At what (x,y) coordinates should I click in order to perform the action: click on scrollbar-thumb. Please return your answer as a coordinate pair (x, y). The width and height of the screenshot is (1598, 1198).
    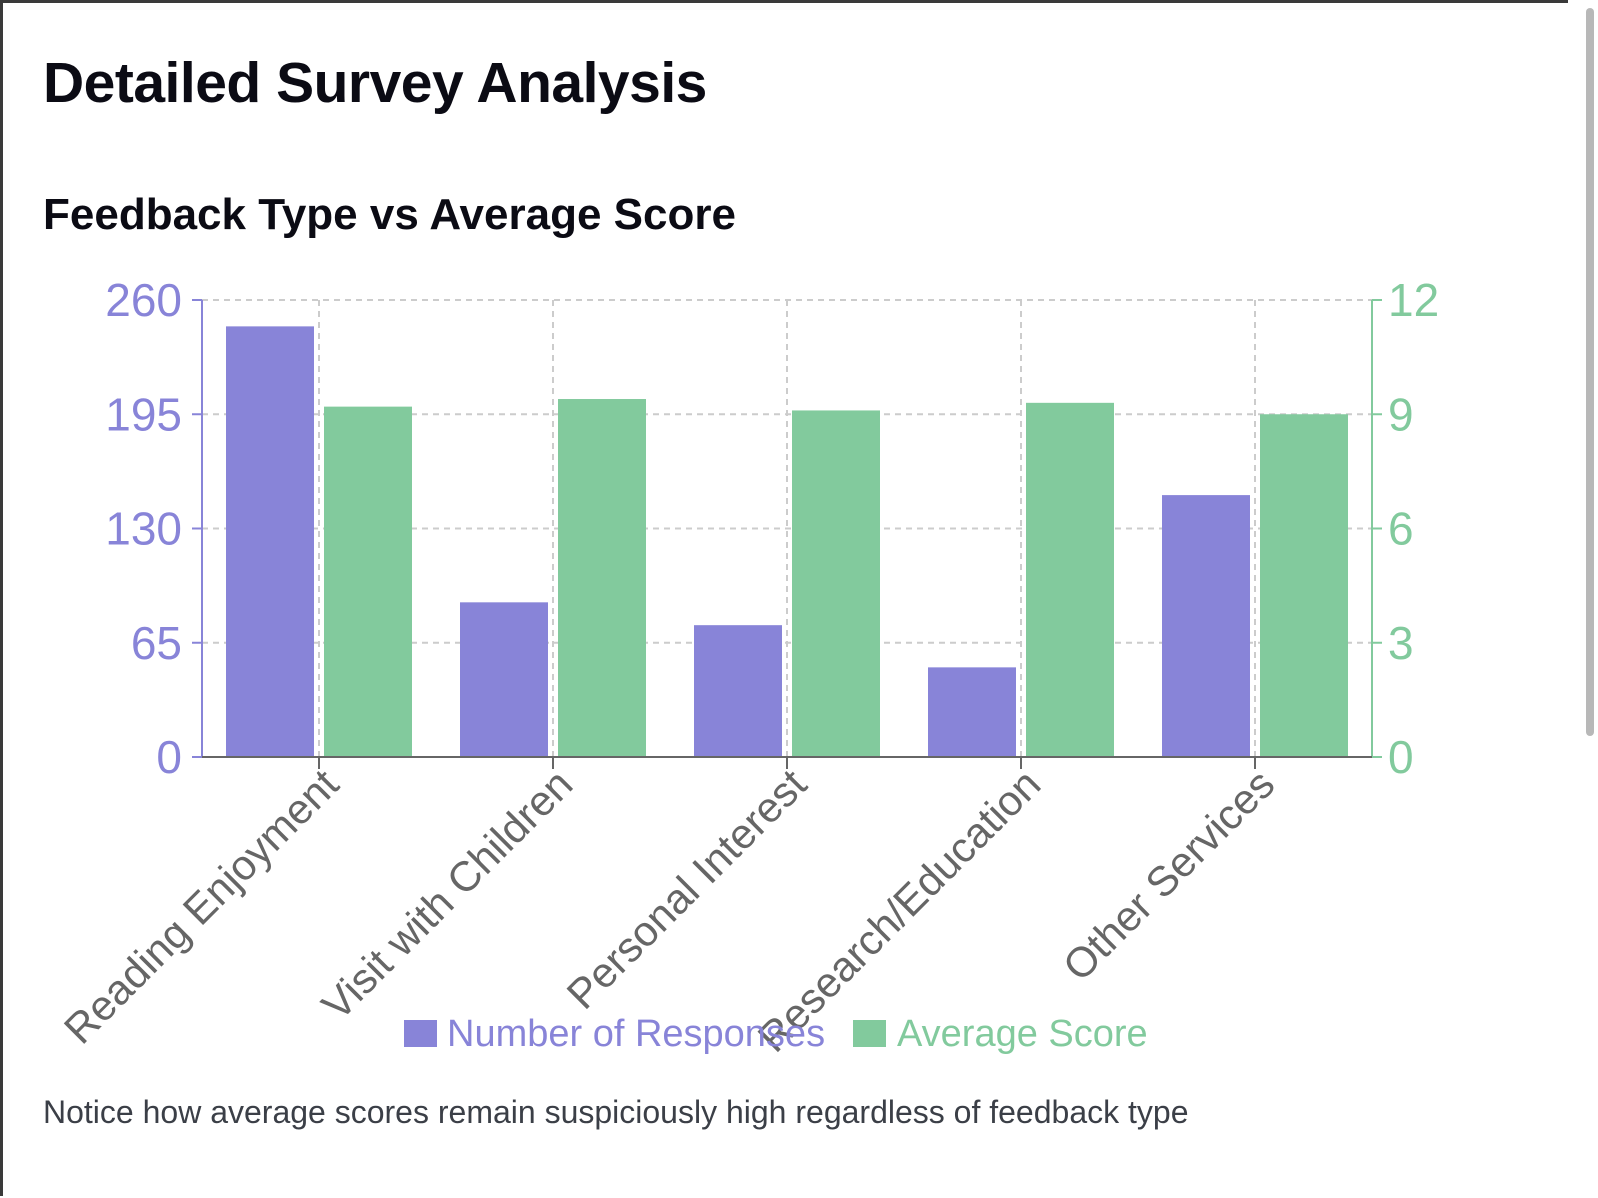
    Looking at the image, I should click on (1590, 372).